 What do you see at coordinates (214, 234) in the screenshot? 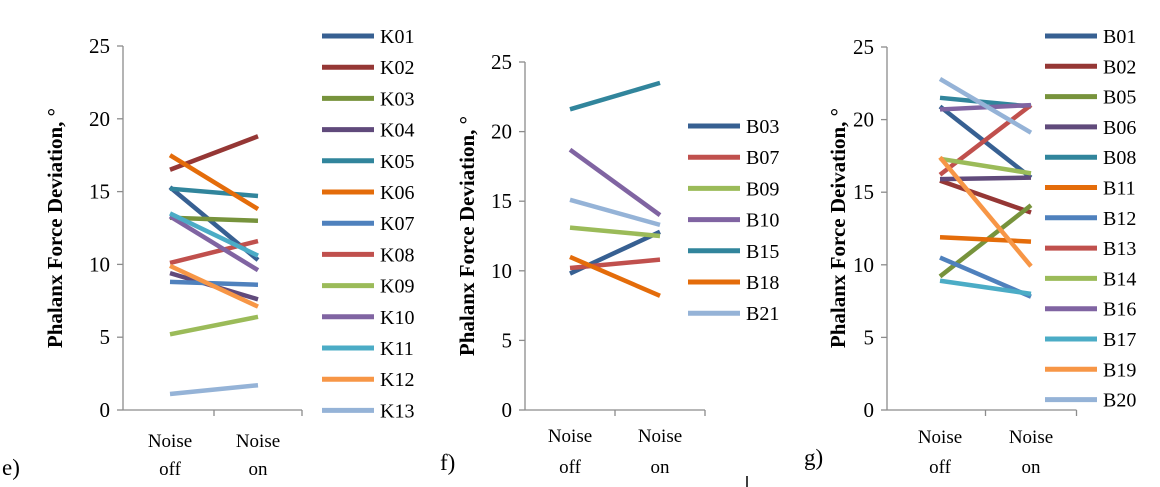
I see `series-line-k11` at bounding box center [214, 234].